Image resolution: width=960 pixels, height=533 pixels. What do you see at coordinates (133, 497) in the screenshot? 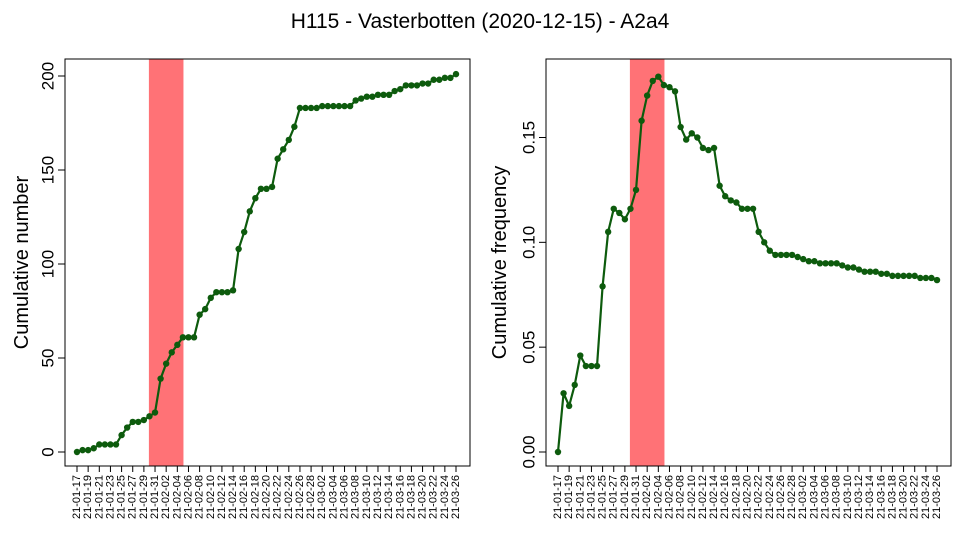
I see `x-tick-label: 21-01-27` at bounding box center [133, 497].